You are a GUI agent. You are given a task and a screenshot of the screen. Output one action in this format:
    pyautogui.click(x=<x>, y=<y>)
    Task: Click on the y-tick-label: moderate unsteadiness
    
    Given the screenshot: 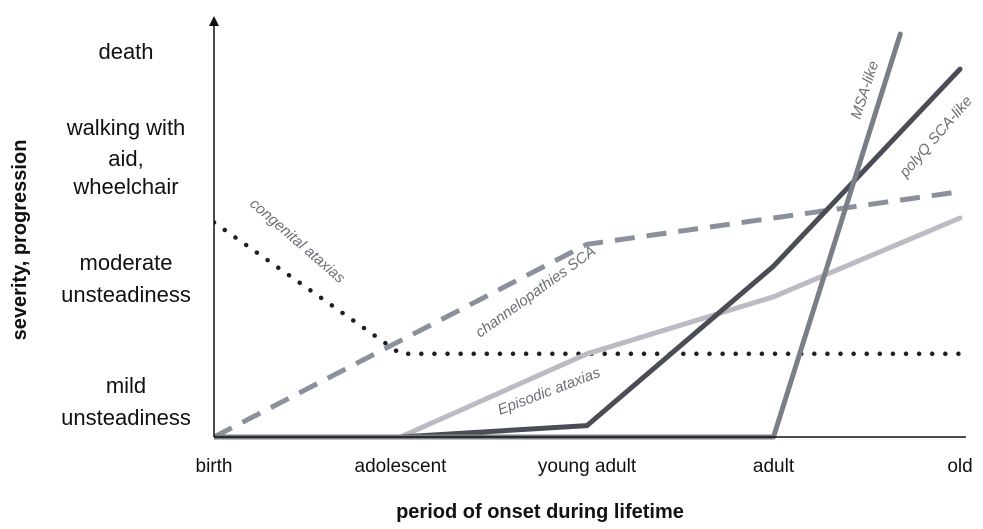 What is the action you would take?
    pyautogui.click(x=126, y=278)
    